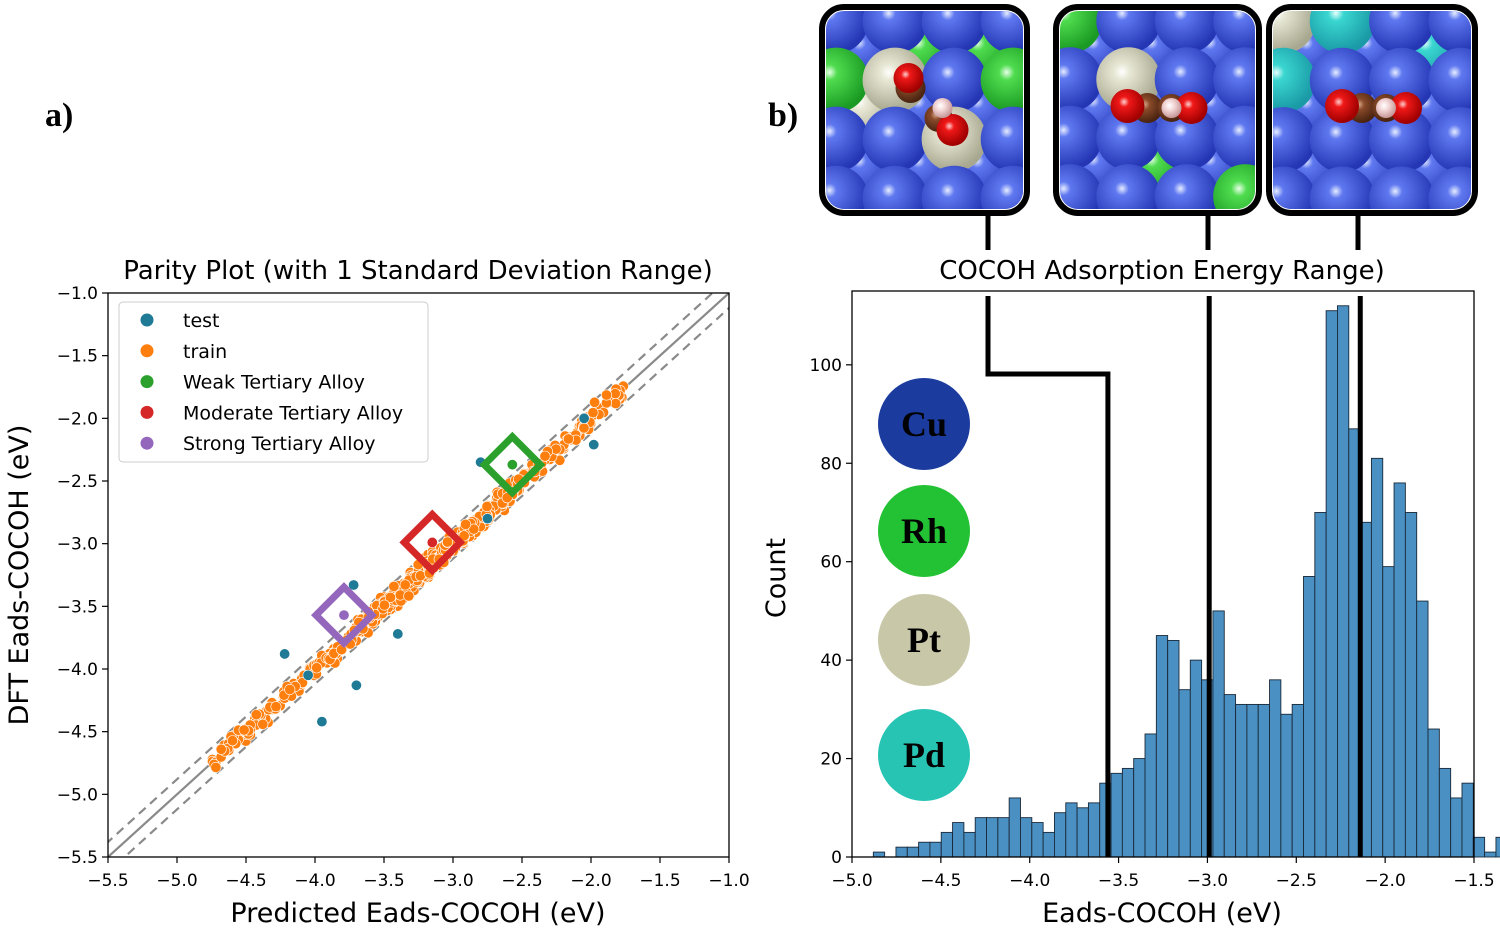 This screenshot has width=1500, height=931. Describe the element at coordinates (77, 357) in the screenshot. I see `y-tick-label: −1.5` at that location.